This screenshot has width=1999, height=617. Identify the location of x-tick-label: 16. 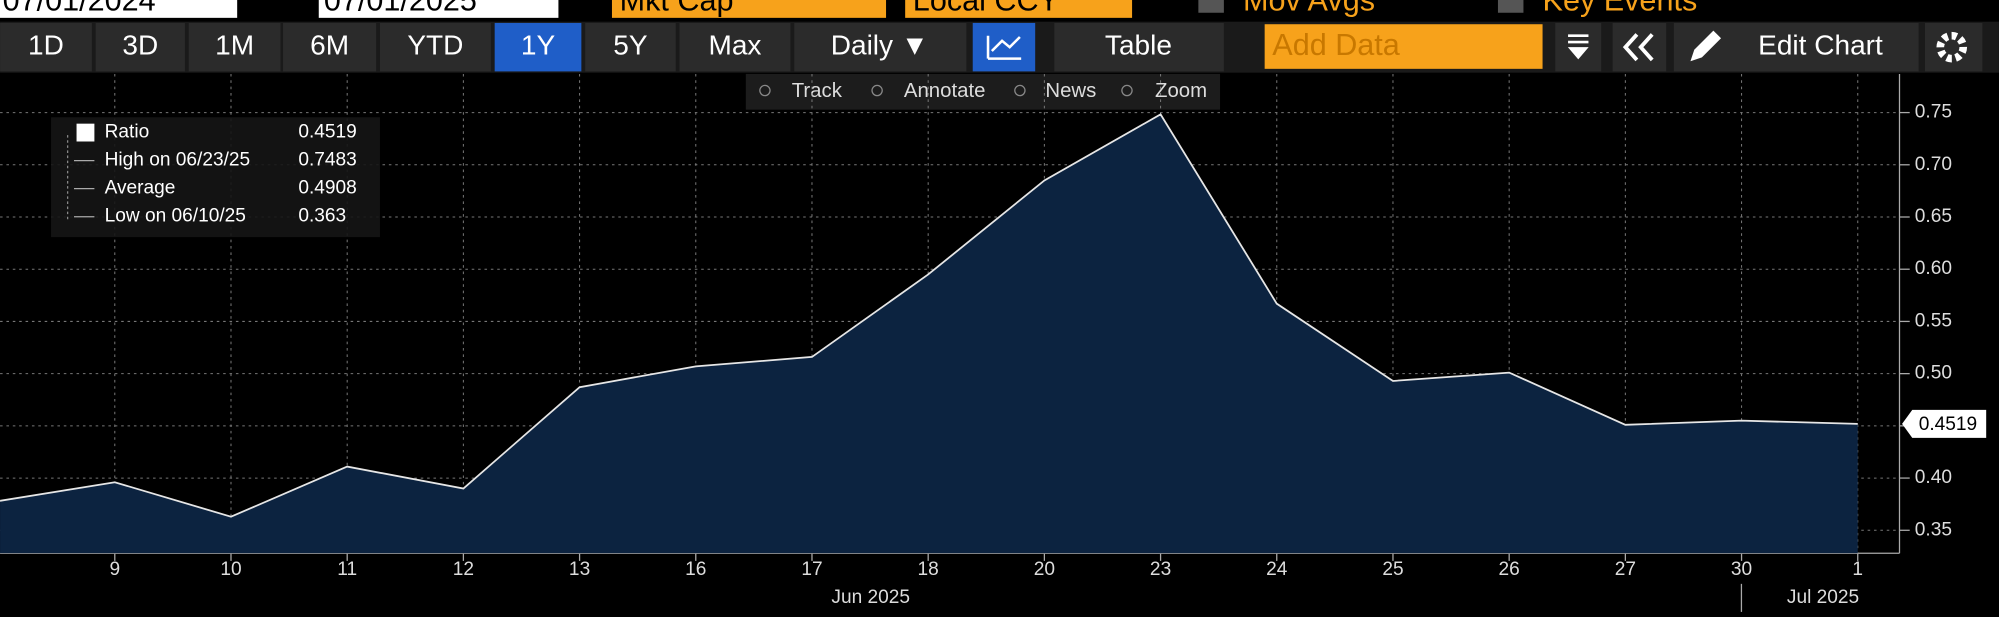
(695, 569).